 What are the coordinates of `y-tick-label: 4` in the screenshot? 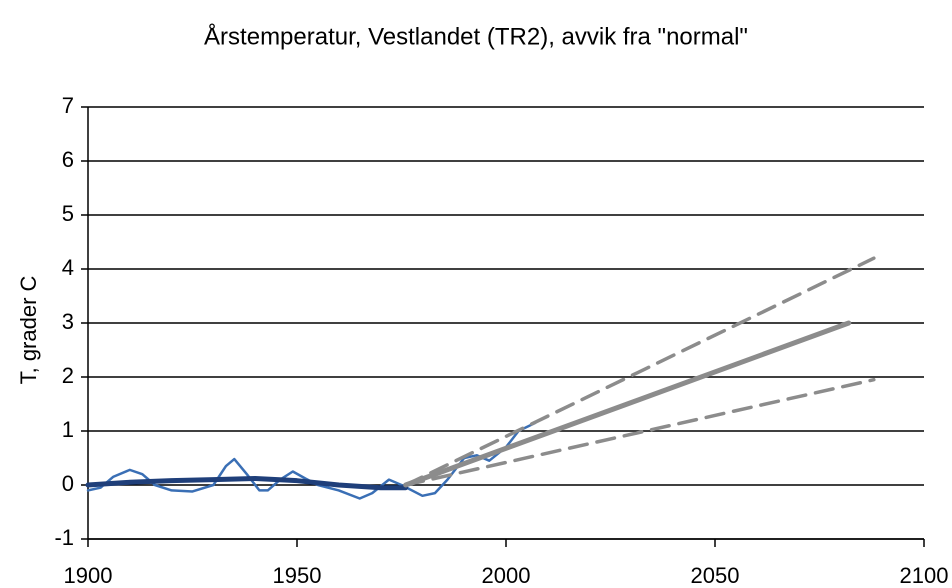 It's located at (68, 267).